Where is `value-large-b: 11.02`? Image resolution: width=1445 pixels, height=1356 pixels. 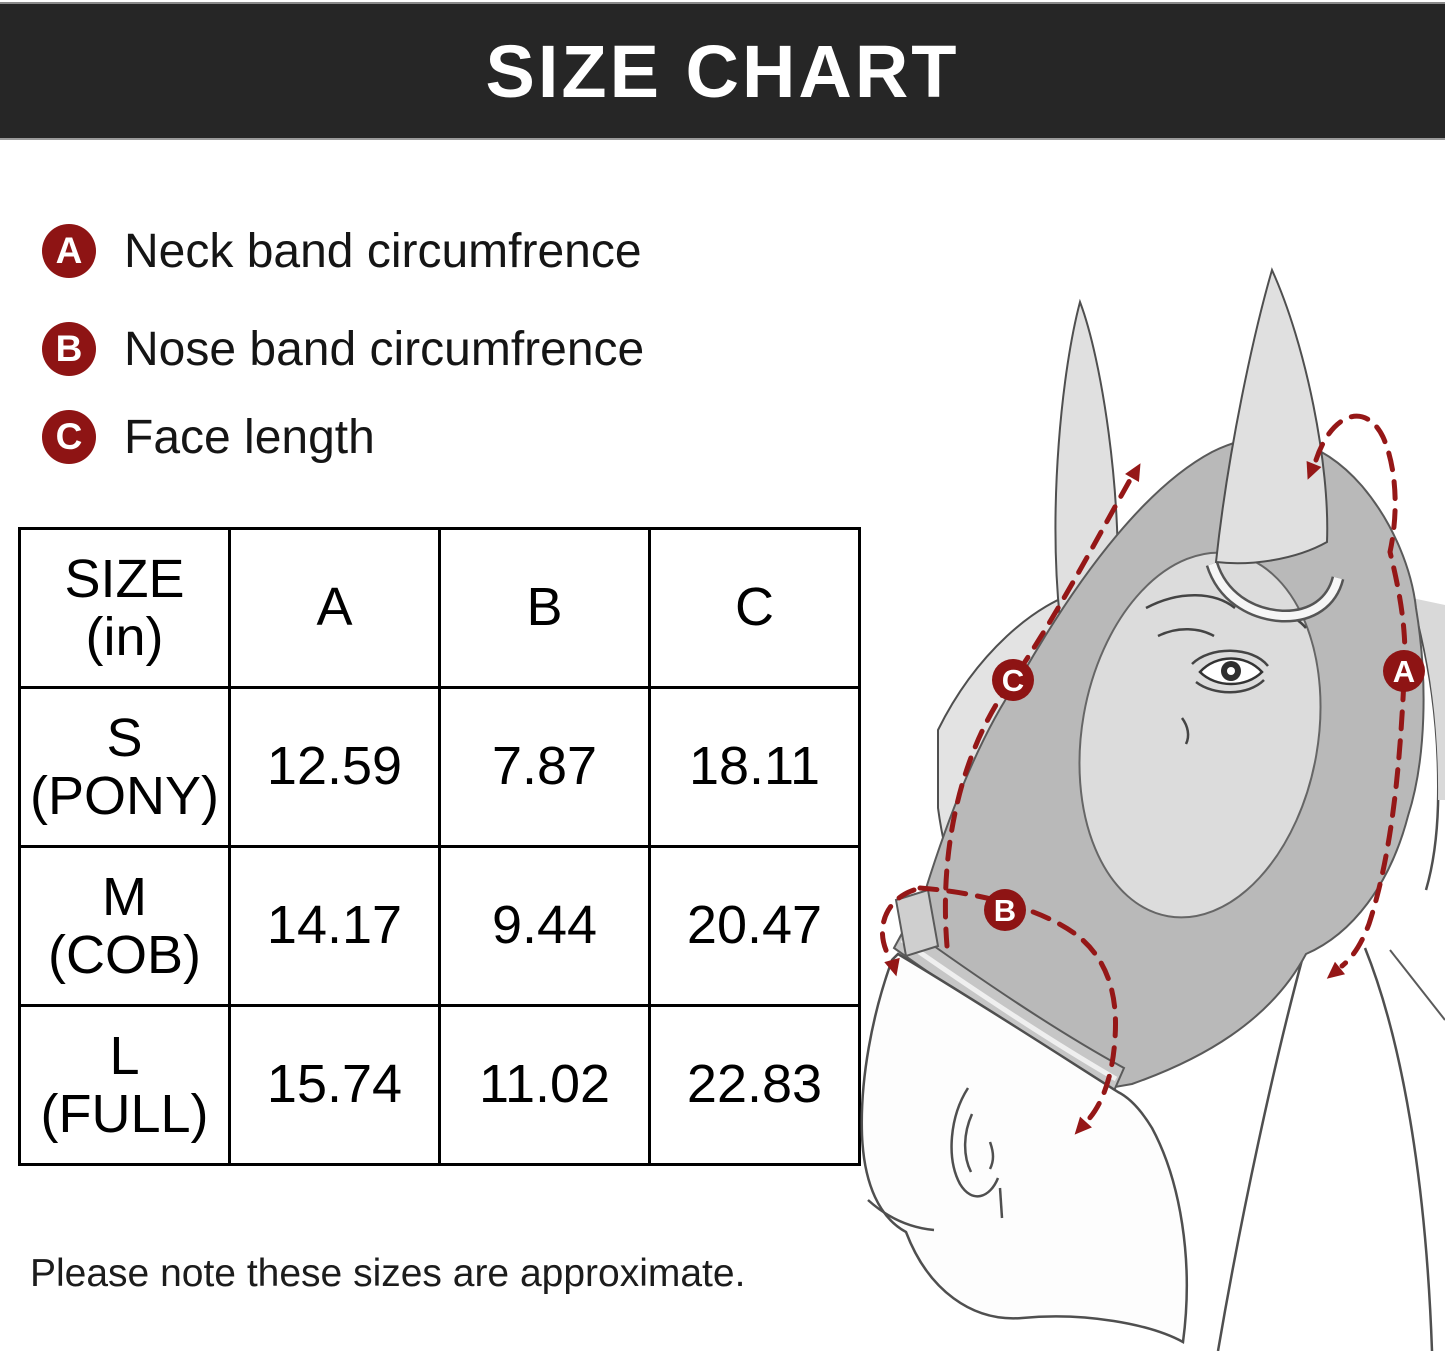 value-large-b: 11.02 is located at coordinates (544, 1085).